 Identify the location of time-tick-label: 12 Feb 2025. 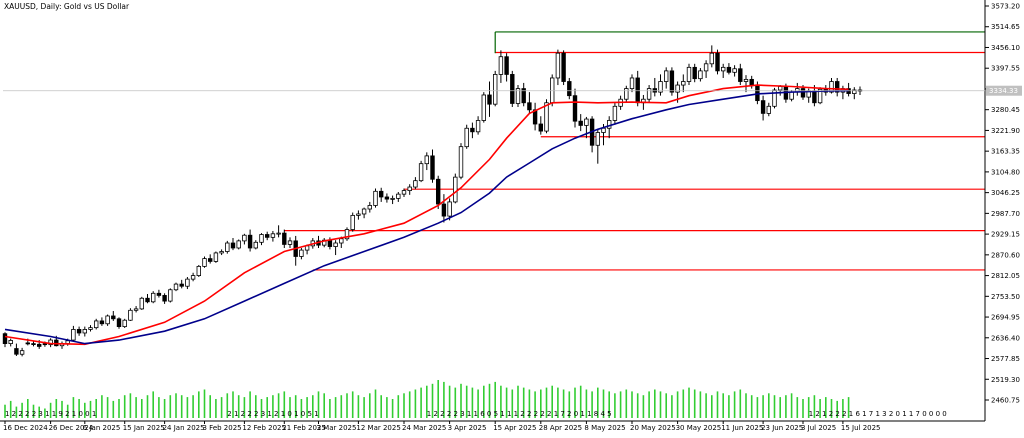
(264, 428).